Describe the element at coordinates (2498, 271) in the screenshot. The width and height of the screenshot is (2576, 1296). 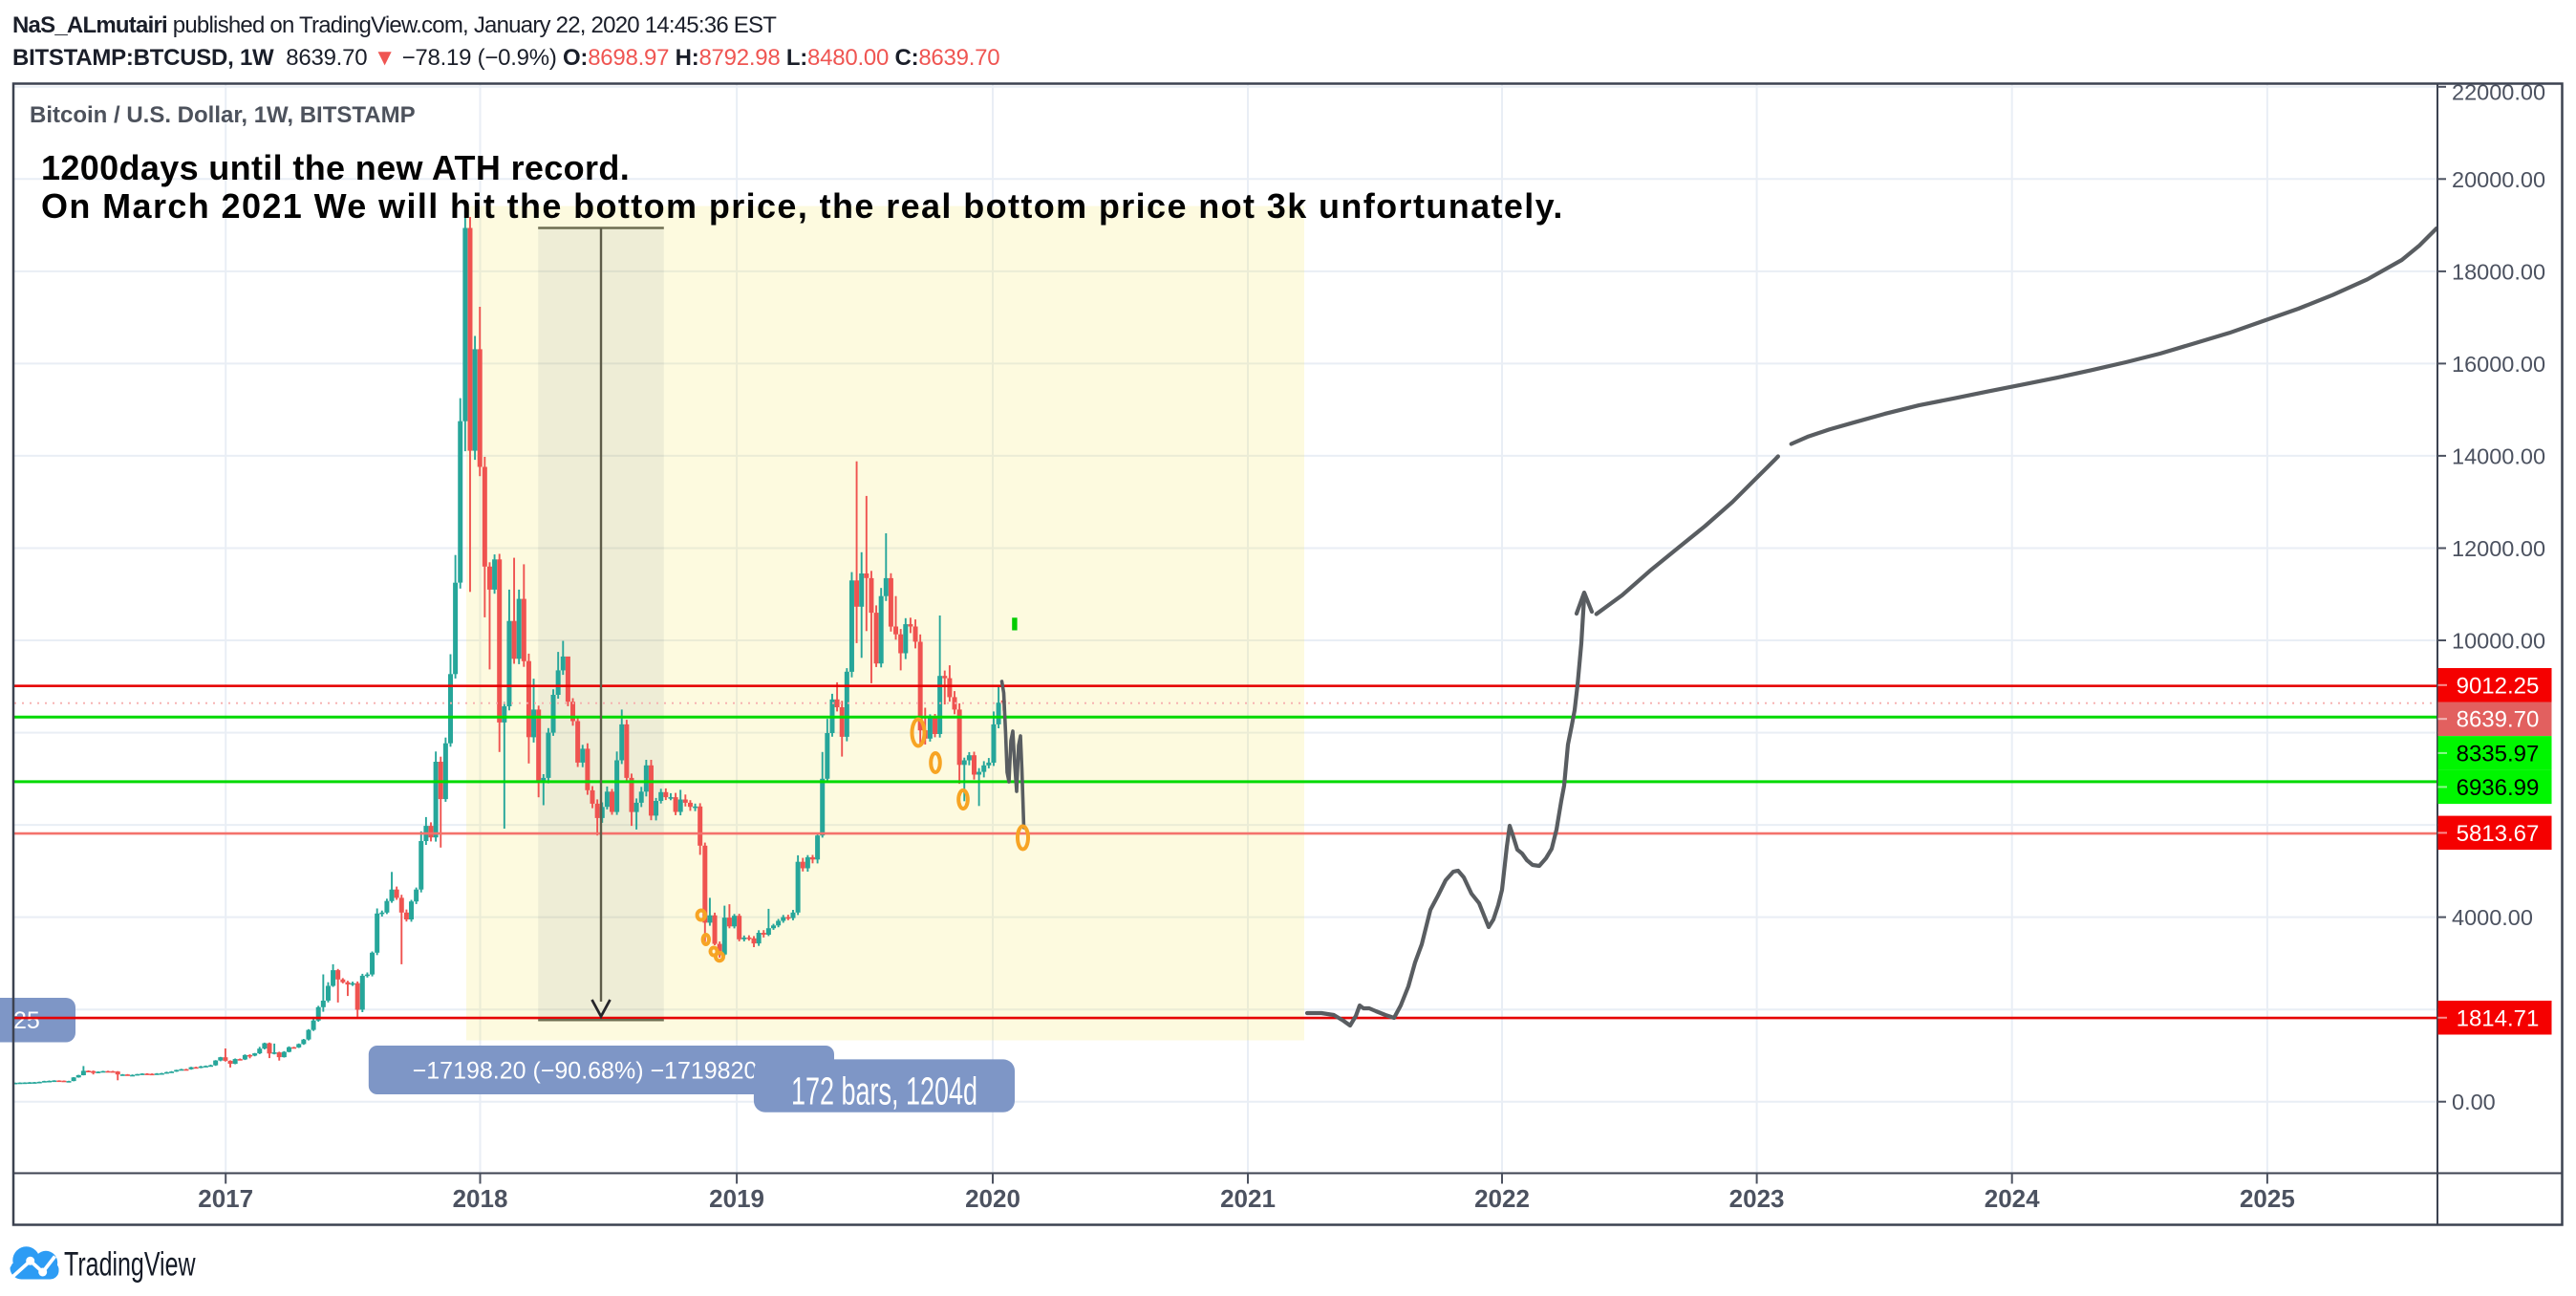
I see `svg-text: 18000.00` at that location.